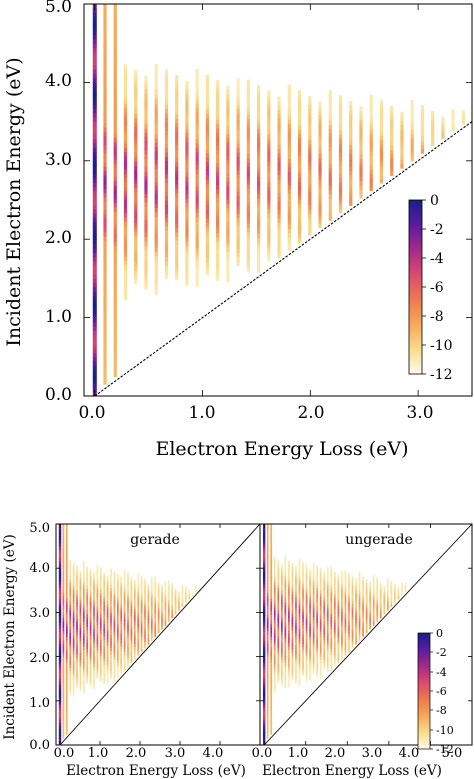 This screenshot has width=474, height=779. What do you see at coordinates (424, 287) in the screenshot?
I see `top-colorbar-ticks` at bounding box center [424, 287].